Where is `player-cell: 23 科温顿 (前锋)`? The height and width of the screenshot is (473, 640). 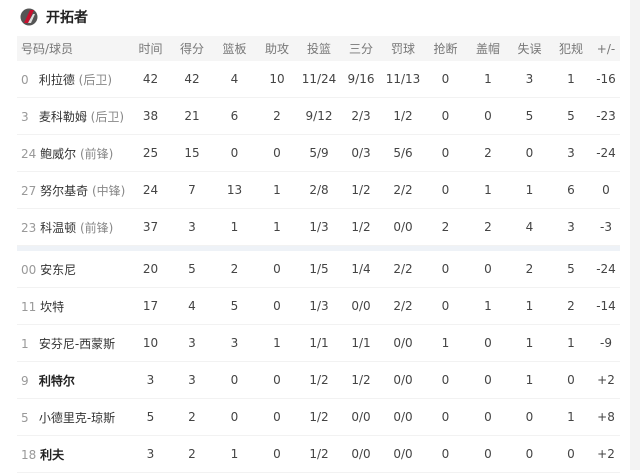 player-cell: 23 科温顿 (前锋) is located at coordinates (73, 227).